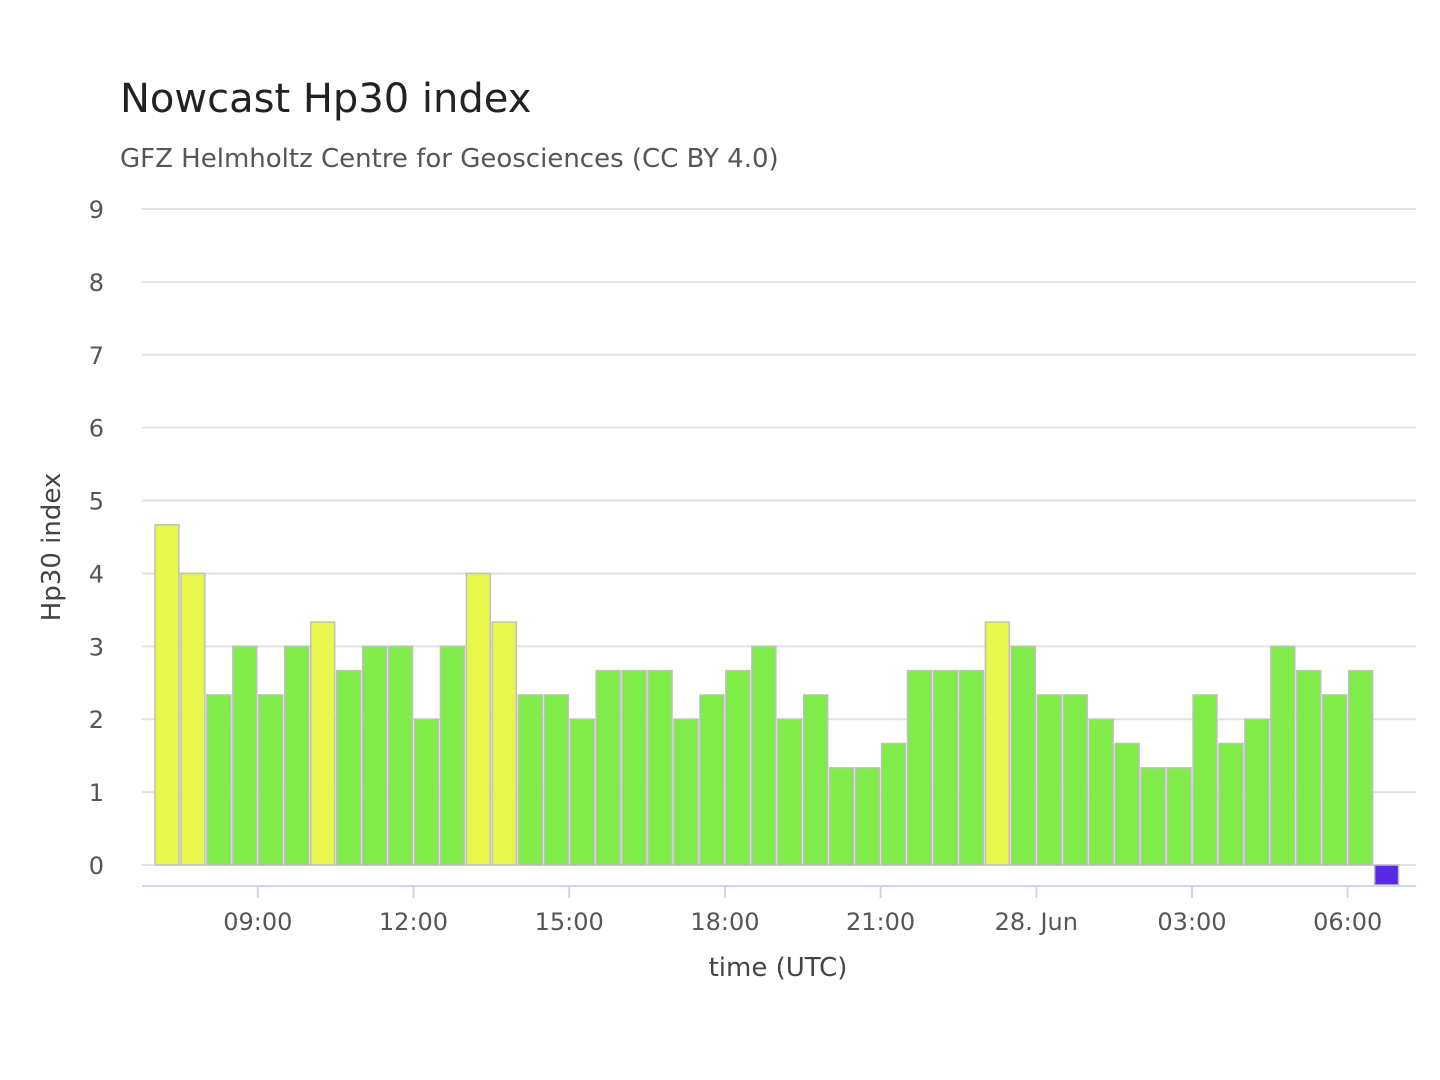 The width and height of the screenshot is (1440, 1080). I want to click on x-tick-label: 28. Jun, so click(1036, 922).